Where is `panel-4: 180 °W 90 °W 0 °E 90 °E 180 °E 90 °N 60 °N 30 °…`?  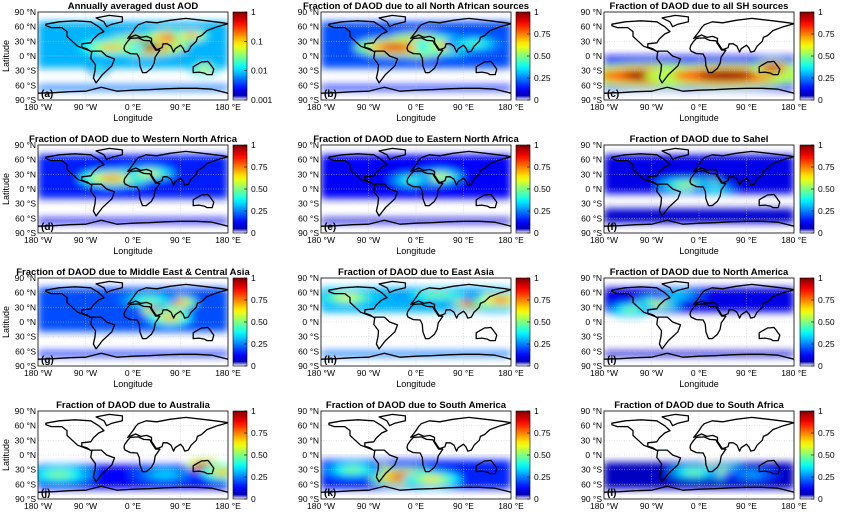 panel-4: 180 °W 90 °W 0 °E 90 °E 180 °E 90 °N 60 °N 30 °… is located at coordinates (134, 195).